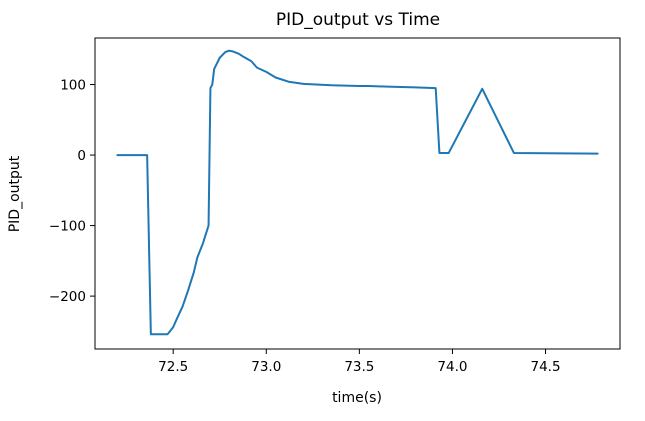 The width and height of the screenshot is (645, 421). I want to click on x-tick-label: 74.5, so click(546, 367).